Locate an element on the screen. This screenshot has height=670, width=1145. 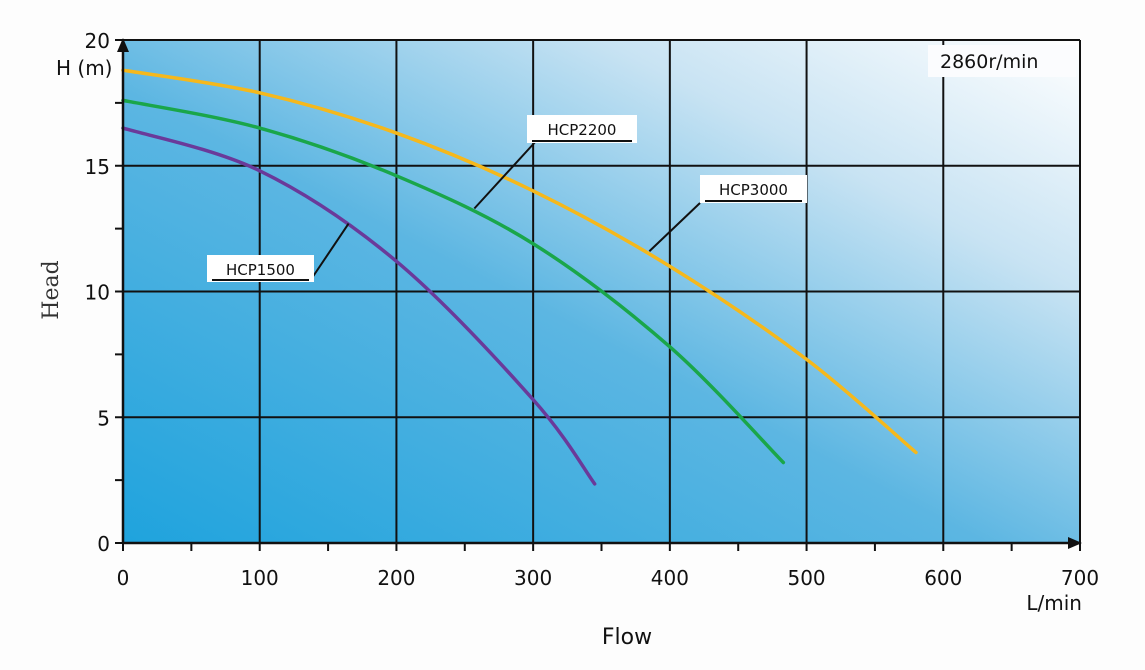
x-unit-label: L/min is located at coordinates (1054, 603).